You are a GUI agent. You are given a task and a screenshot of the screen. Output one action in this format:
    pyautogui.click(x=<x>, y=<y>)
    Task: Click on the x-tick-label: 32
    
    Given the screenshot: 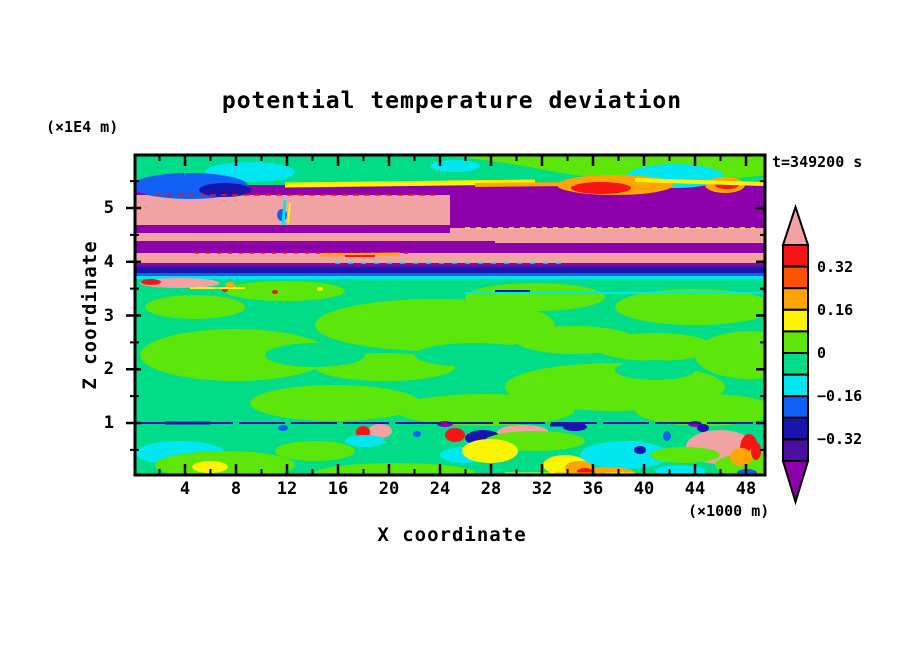 What is the action you would take?
    pyautogui.click(x=542, y=489)
    